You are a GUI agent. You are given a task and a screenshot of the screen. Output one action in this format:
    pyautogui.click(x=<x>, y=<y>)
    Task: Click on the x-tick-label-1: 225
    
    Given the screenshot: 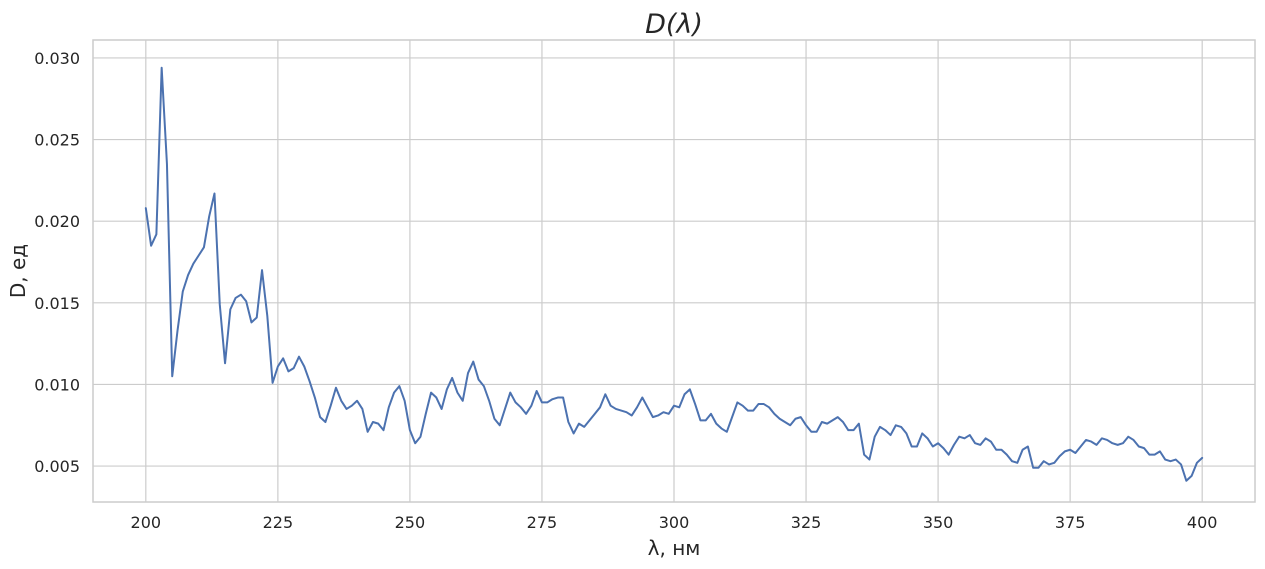 What is the action you would take?
    pyautogui.click(x=278, y=522)
    